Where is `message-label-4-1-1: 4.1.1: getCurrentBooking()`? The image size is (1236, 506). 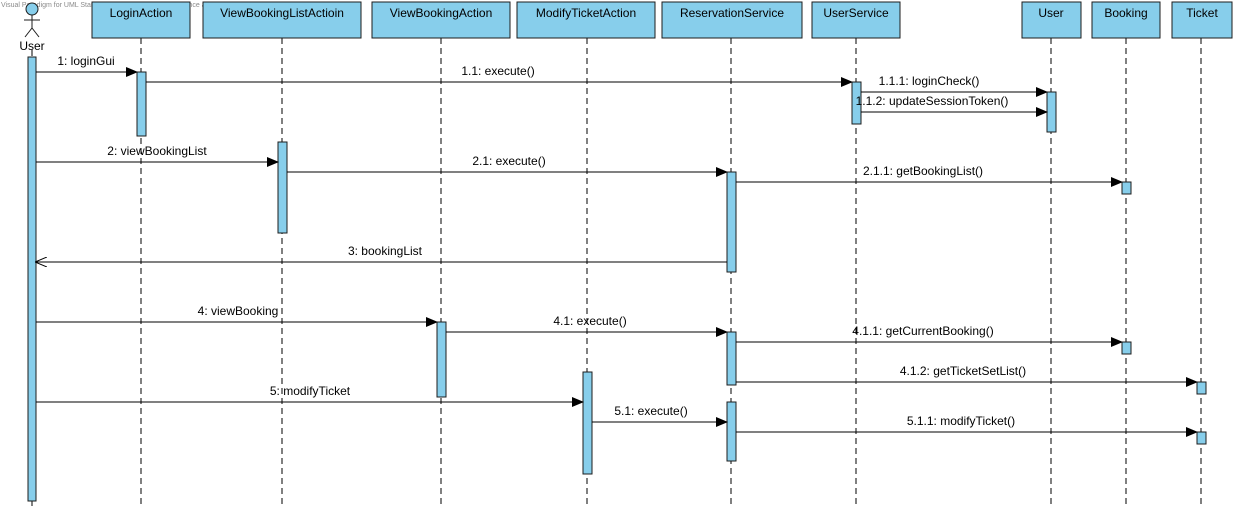 message-label-4-1-1: 4.1.1: getCurrentBooking() is located at coordinates (922, 331).